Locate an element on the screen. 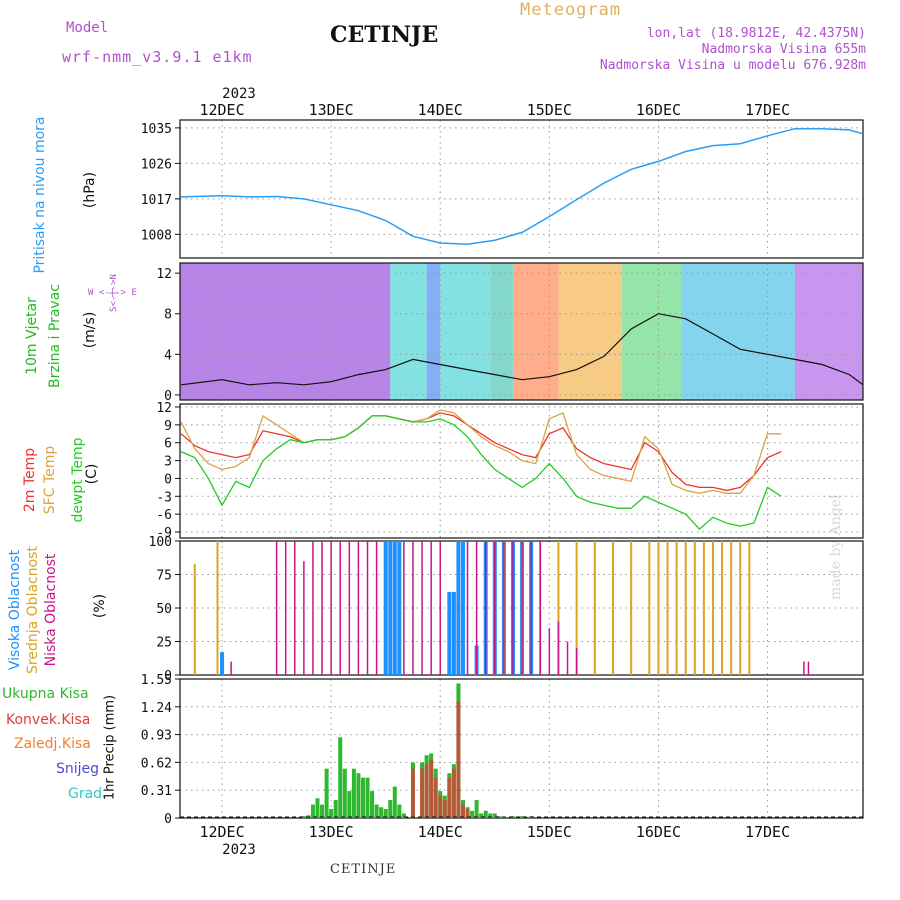  lonlat-label: lon,lat (18.9812E, 42.4375N) is located at coordinates (756, 33).